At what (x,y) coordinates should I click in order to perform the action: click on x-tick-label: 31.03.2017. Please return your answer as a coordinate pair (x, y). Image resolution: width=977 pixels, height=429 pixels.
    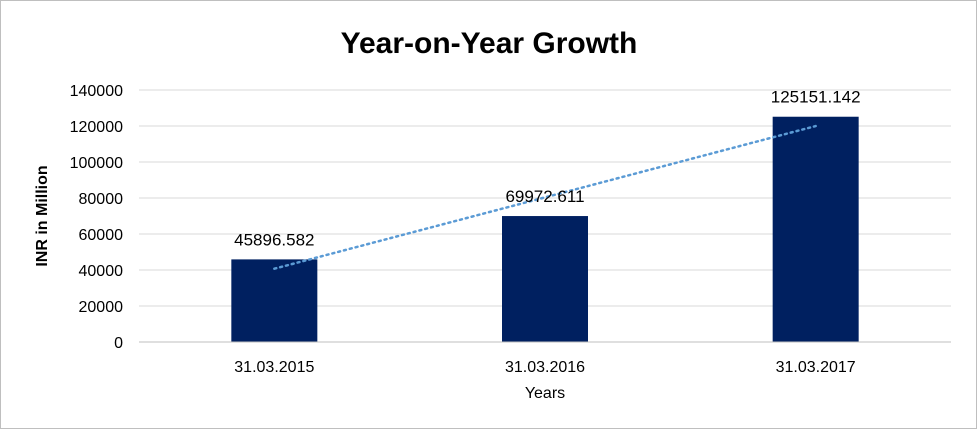
    Looking at the image, I should click on (816, 367).